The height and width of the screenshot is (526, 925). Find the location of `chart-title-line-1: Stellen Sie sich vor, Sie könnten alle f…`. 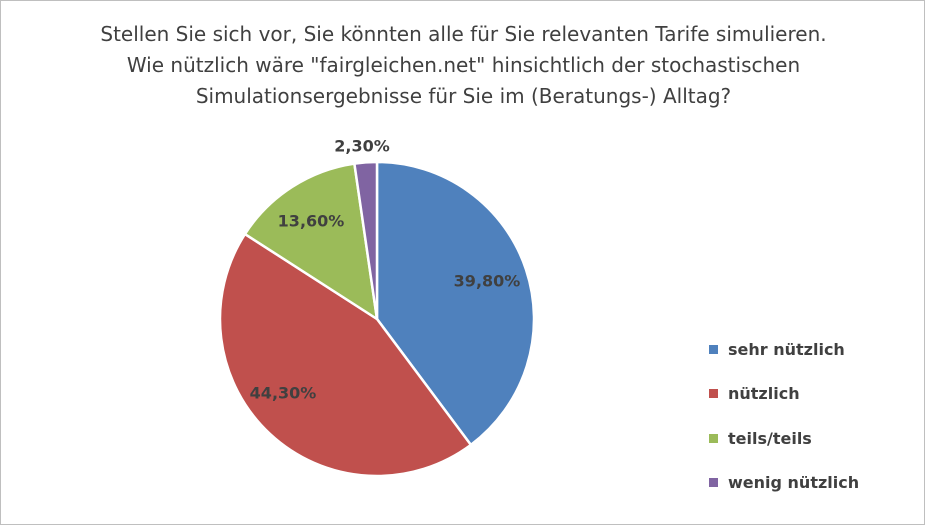

chart-title-line-1: Stellen Sie sich vor, Sie könnten alle f… is located at coordinates (463, 34).